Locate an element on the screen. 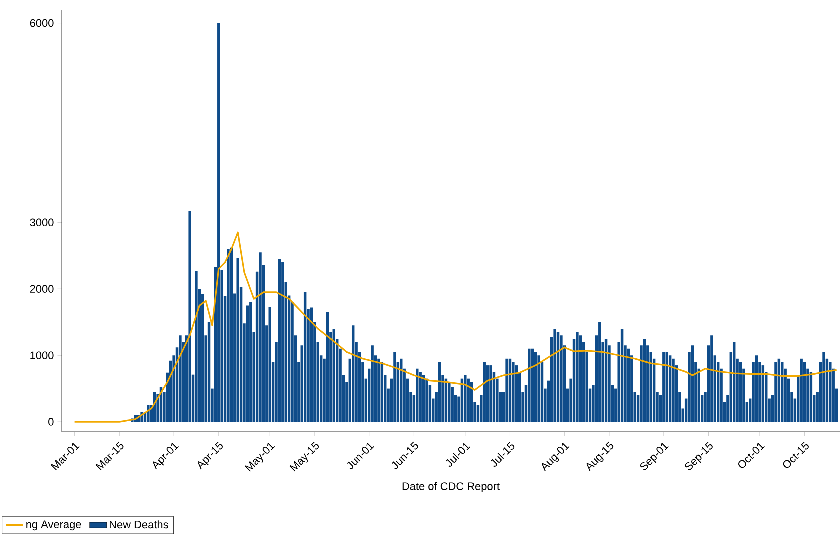 The height and width of the screenshot is (553, 840). y-tick-label: 0 is located at coordinates (51, 422).